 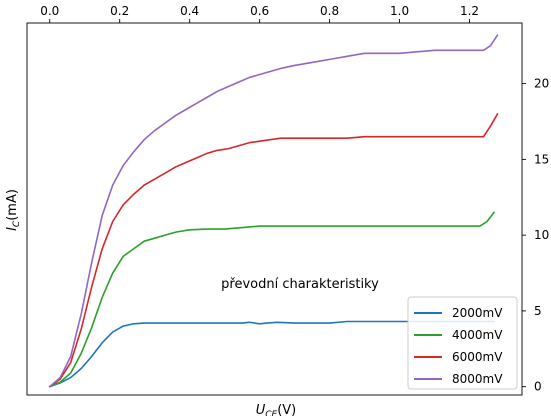 I want to click on x-tick-label: 1.0, so click(x=399, y=11).